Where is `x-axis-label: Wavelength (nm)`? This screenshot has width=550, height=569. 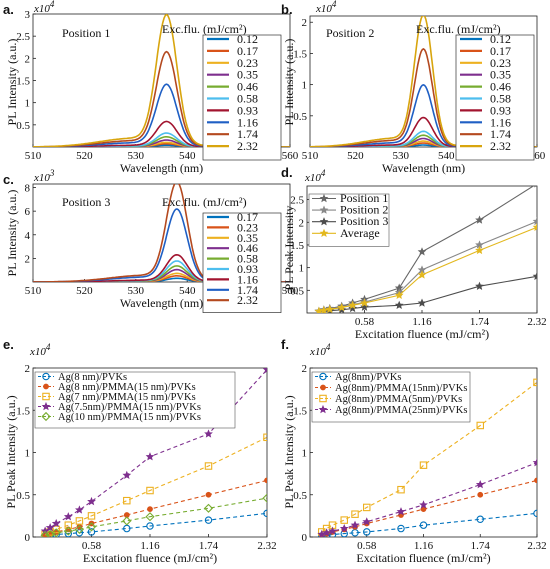 x-axis-label: Wavelength (nm) is located at coordinates (423, 168).